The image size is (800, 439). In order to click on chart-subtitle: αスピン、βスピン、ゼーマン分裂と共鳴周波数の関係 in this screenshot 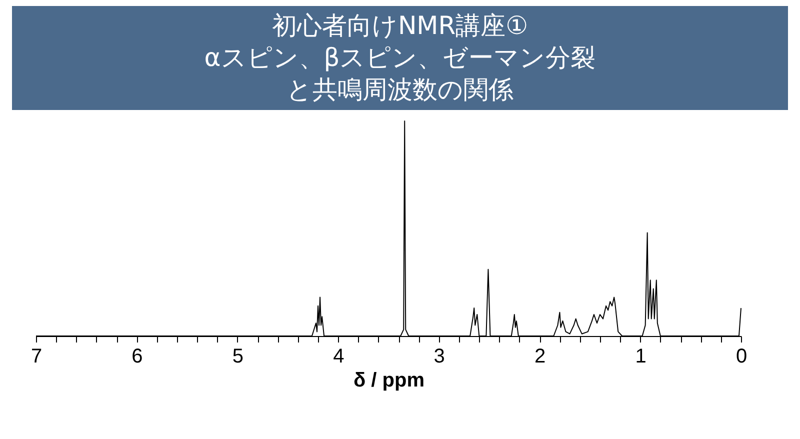, I will do `click(400, 74)`.